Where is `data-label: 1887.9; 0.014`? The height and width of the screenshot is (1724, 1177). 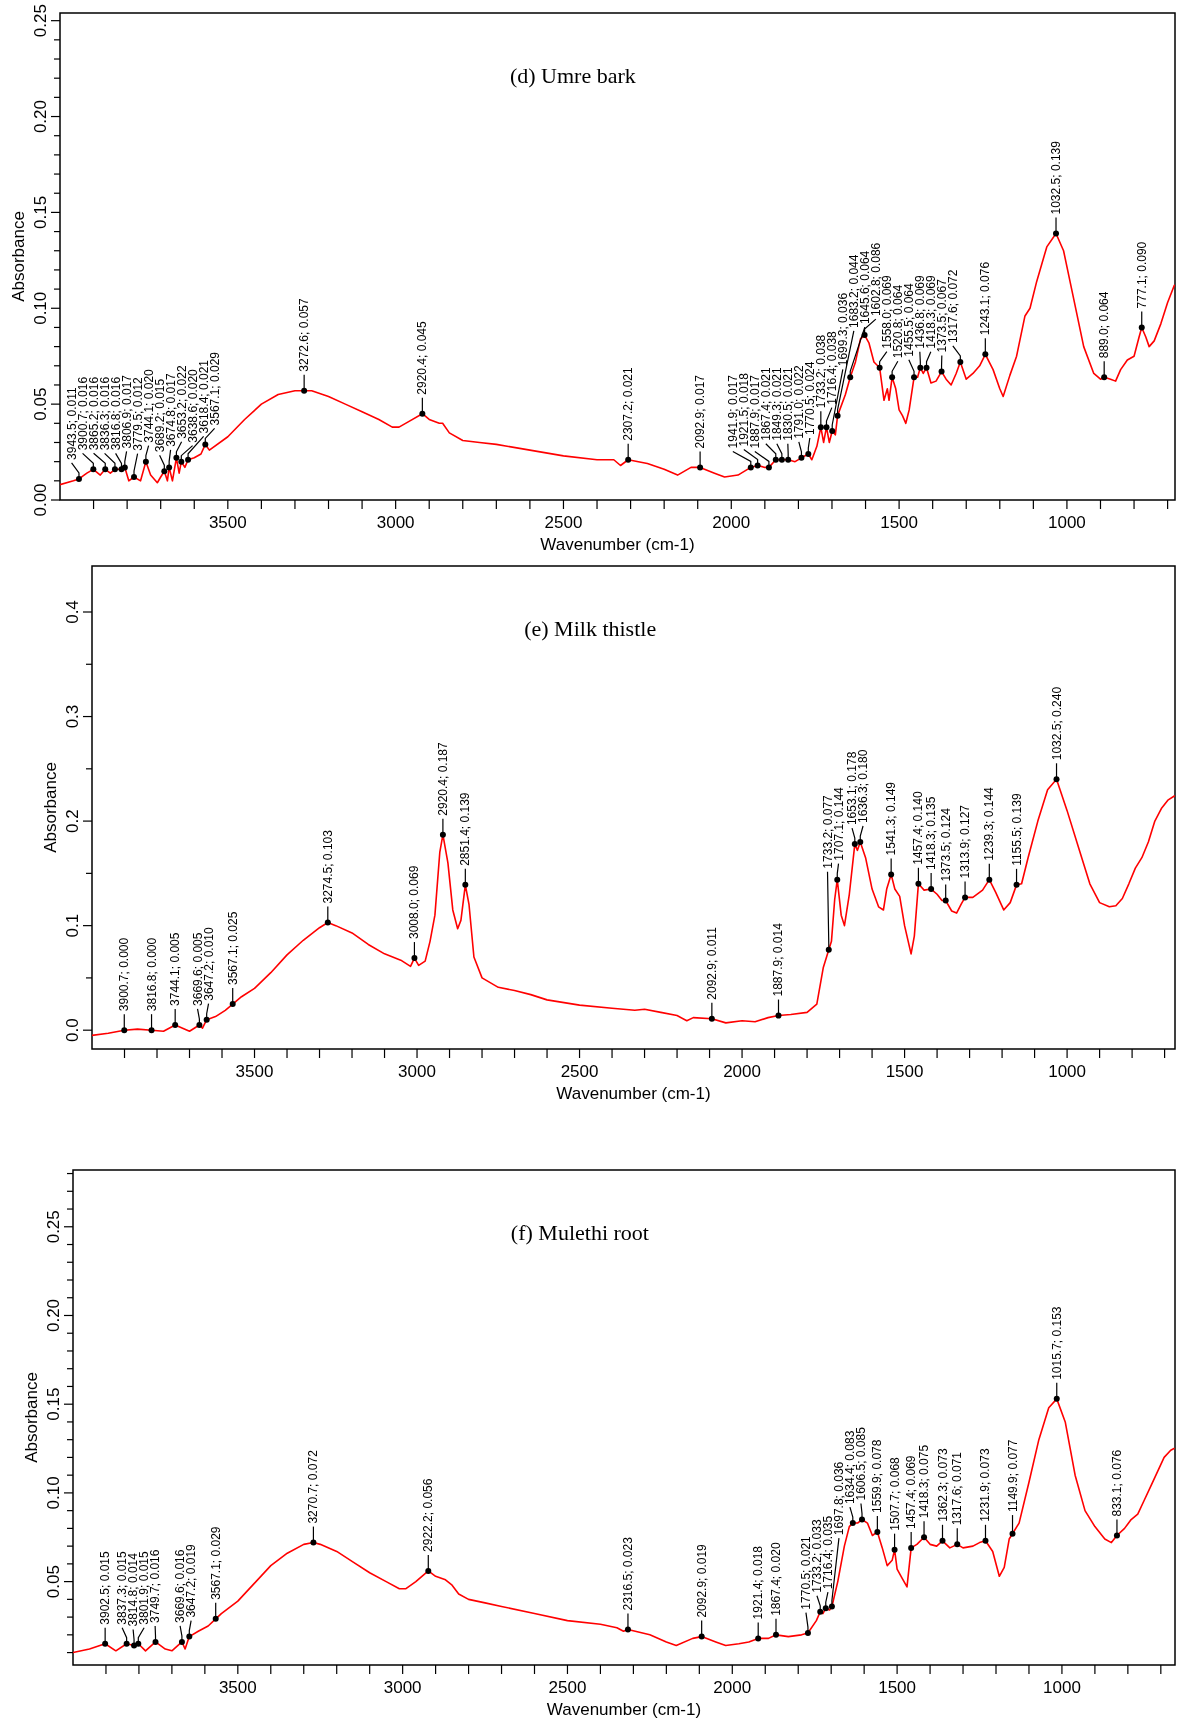
data-label: 1887.9; 0.014 is located at coordinates (778, 959).